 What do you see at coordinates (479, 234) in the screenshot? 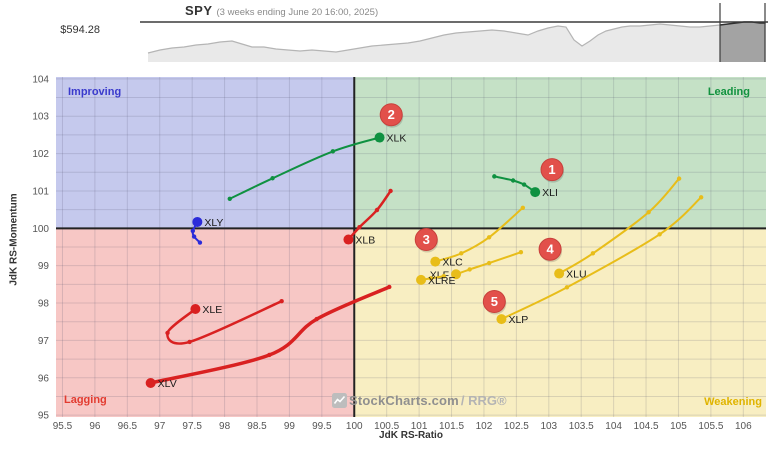
I see `trail-xlc` at bounding box center [479, 234].